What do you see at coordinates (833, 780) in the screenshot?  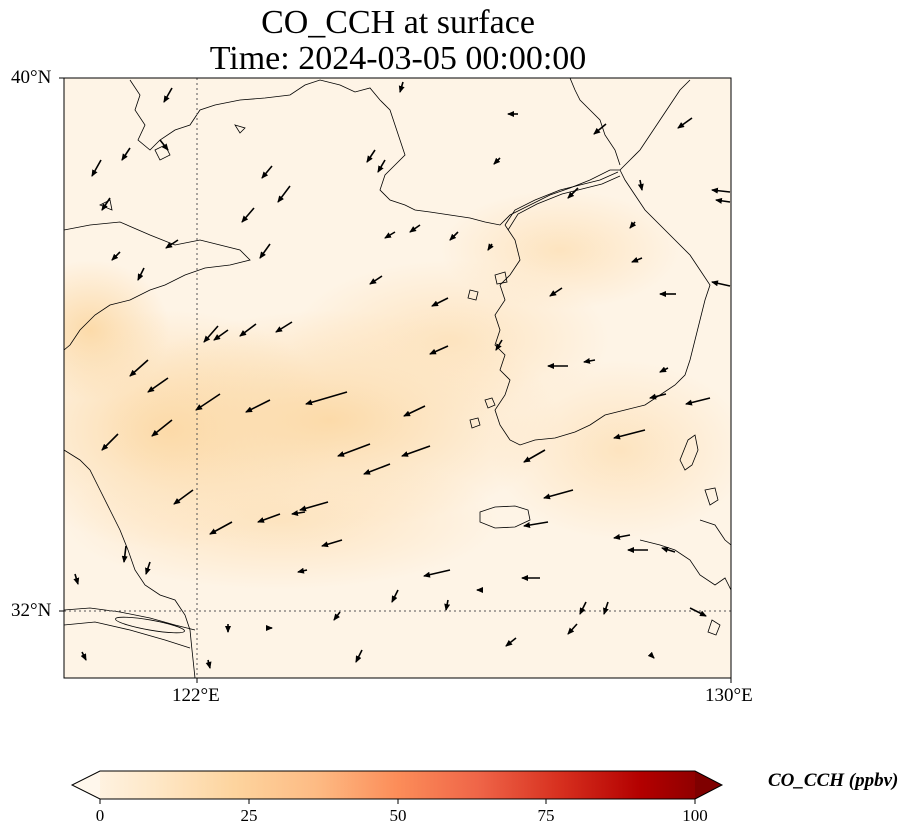 I see `colorbar-label: CO_CCH (ppbv)` at bounding box center [833, 780].